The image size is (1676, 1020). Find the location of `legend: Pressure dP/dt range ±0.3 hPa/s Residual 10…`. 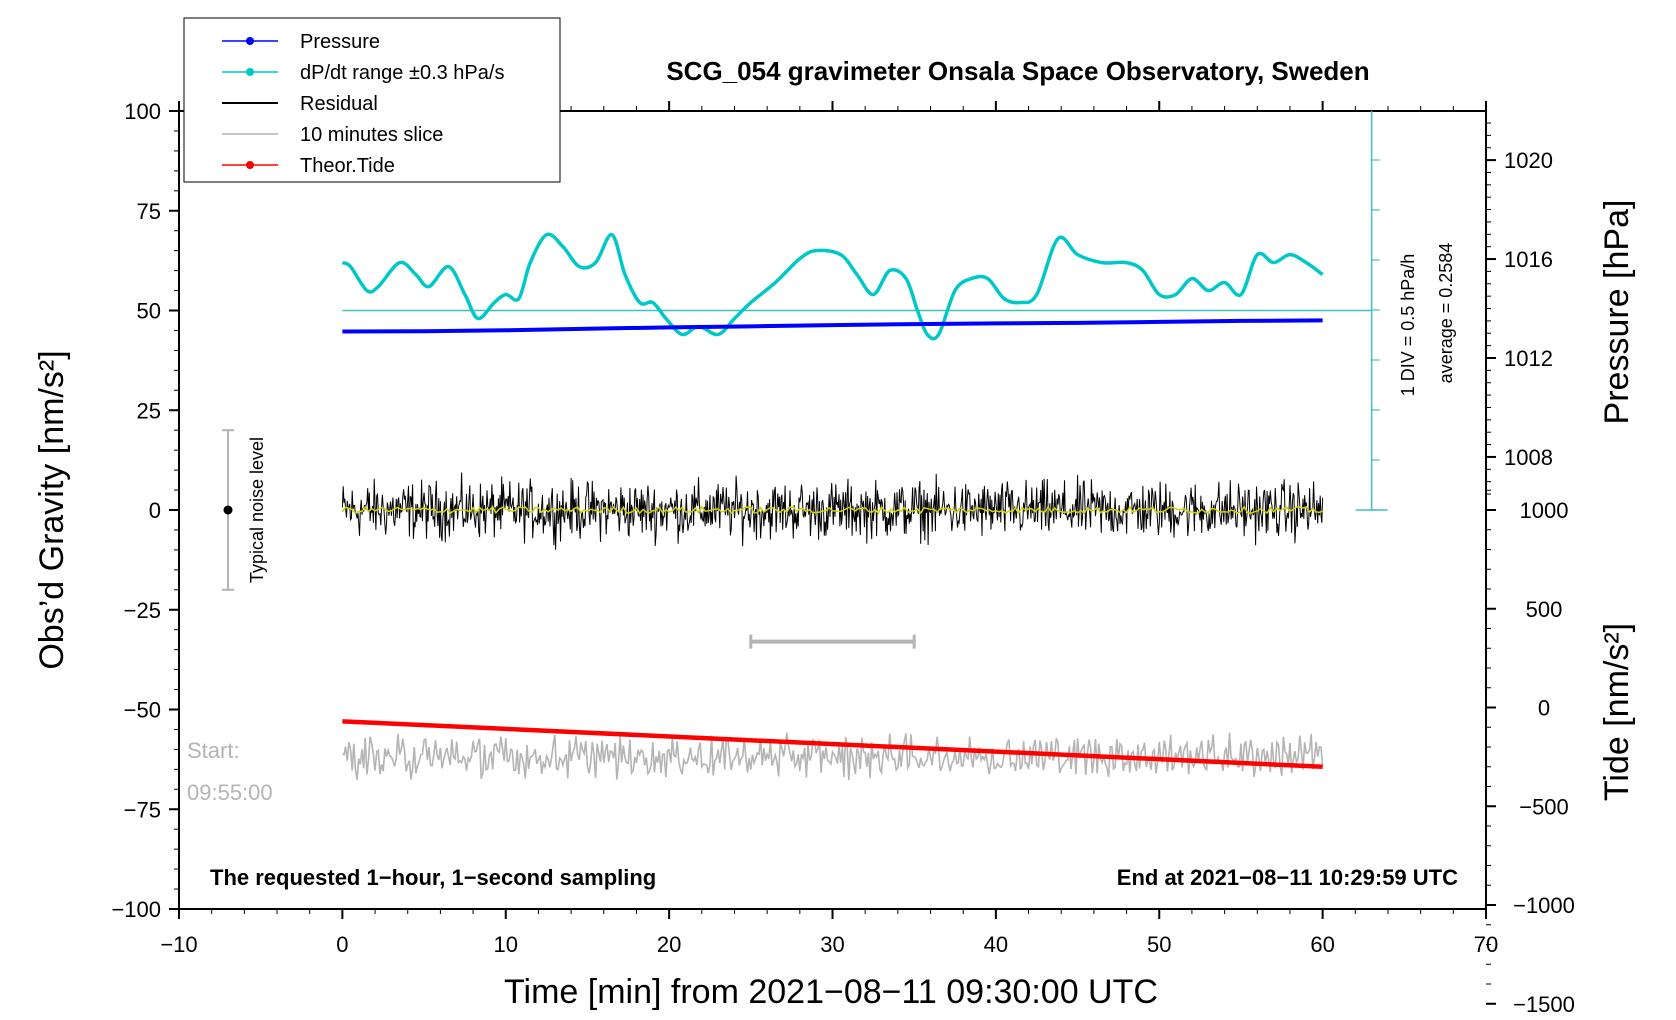

legend: Pressure dP/dt range ±0.3 hPa/s Residual 10… is located at coordinates (372, 100).